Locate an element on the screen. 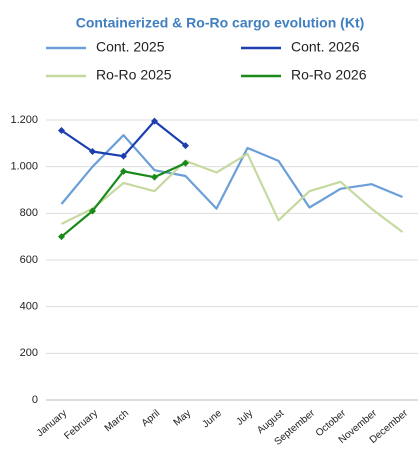 The width and height of the screenshot is (419, 451). y-tick-label: 0 is located at coordinates (35, 400).